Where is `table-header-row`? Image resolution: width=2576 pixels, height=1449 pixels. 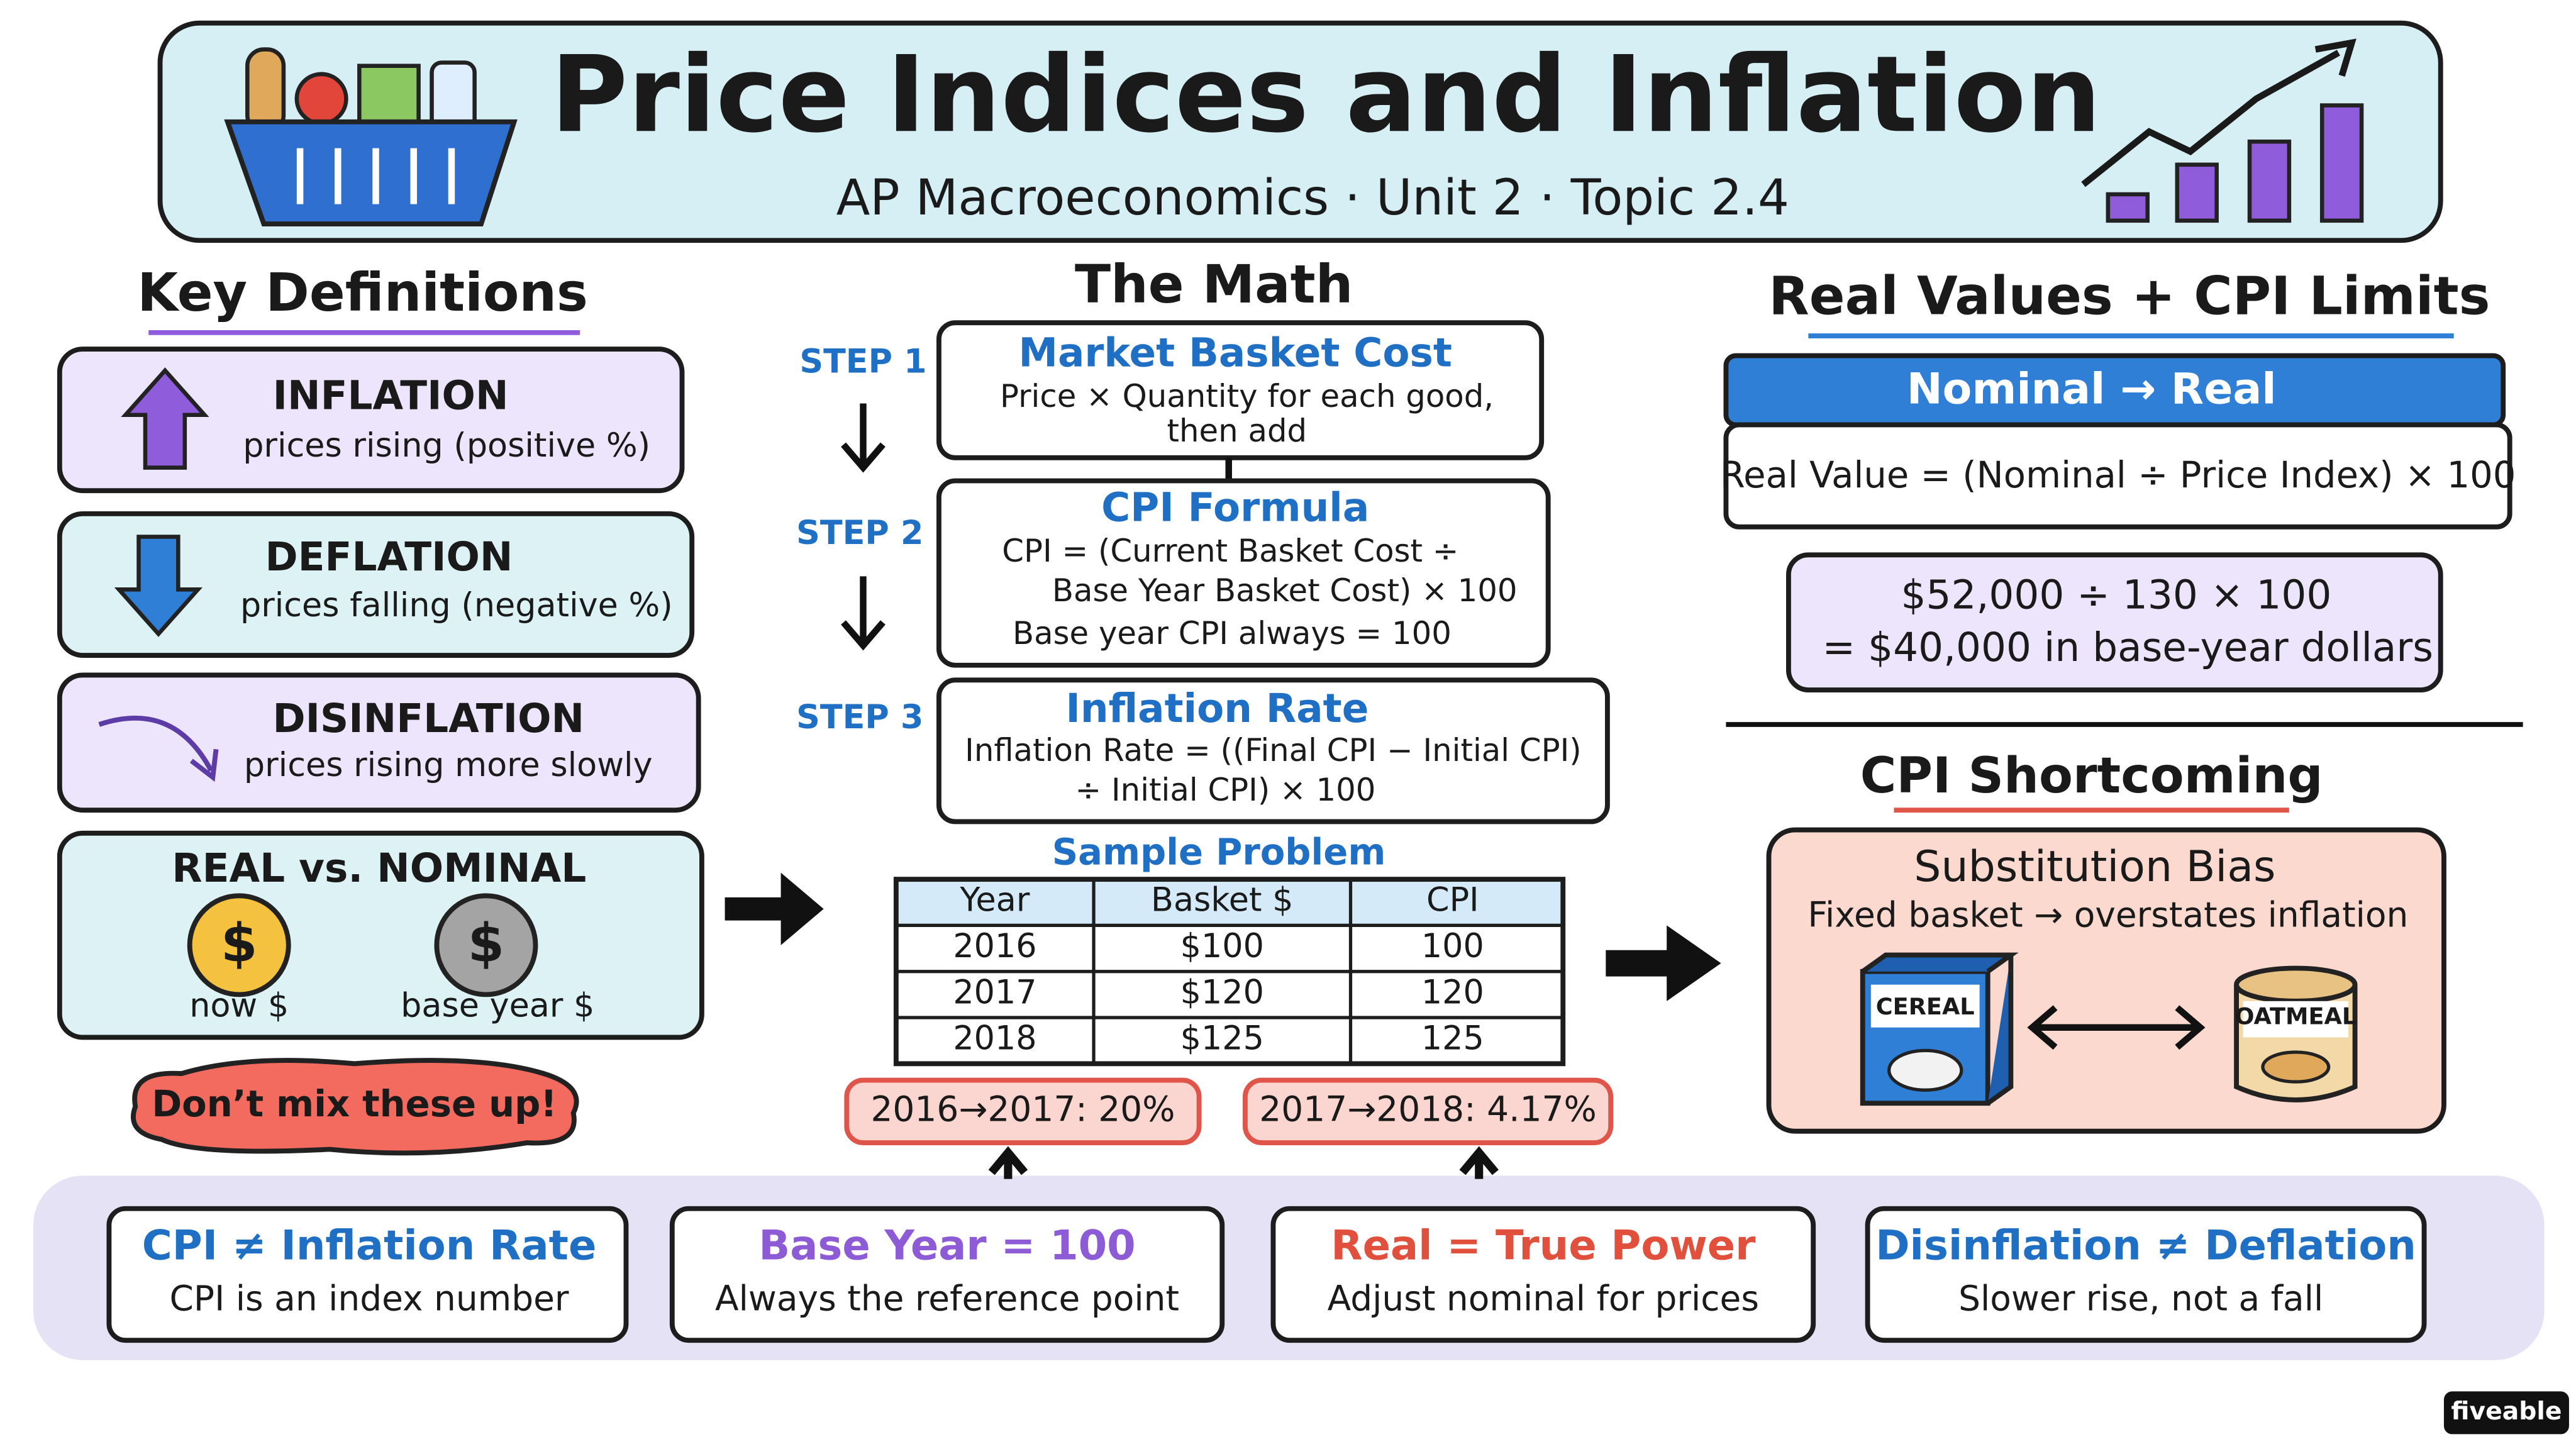 table-header-row is located at coordinates (1229, 902).